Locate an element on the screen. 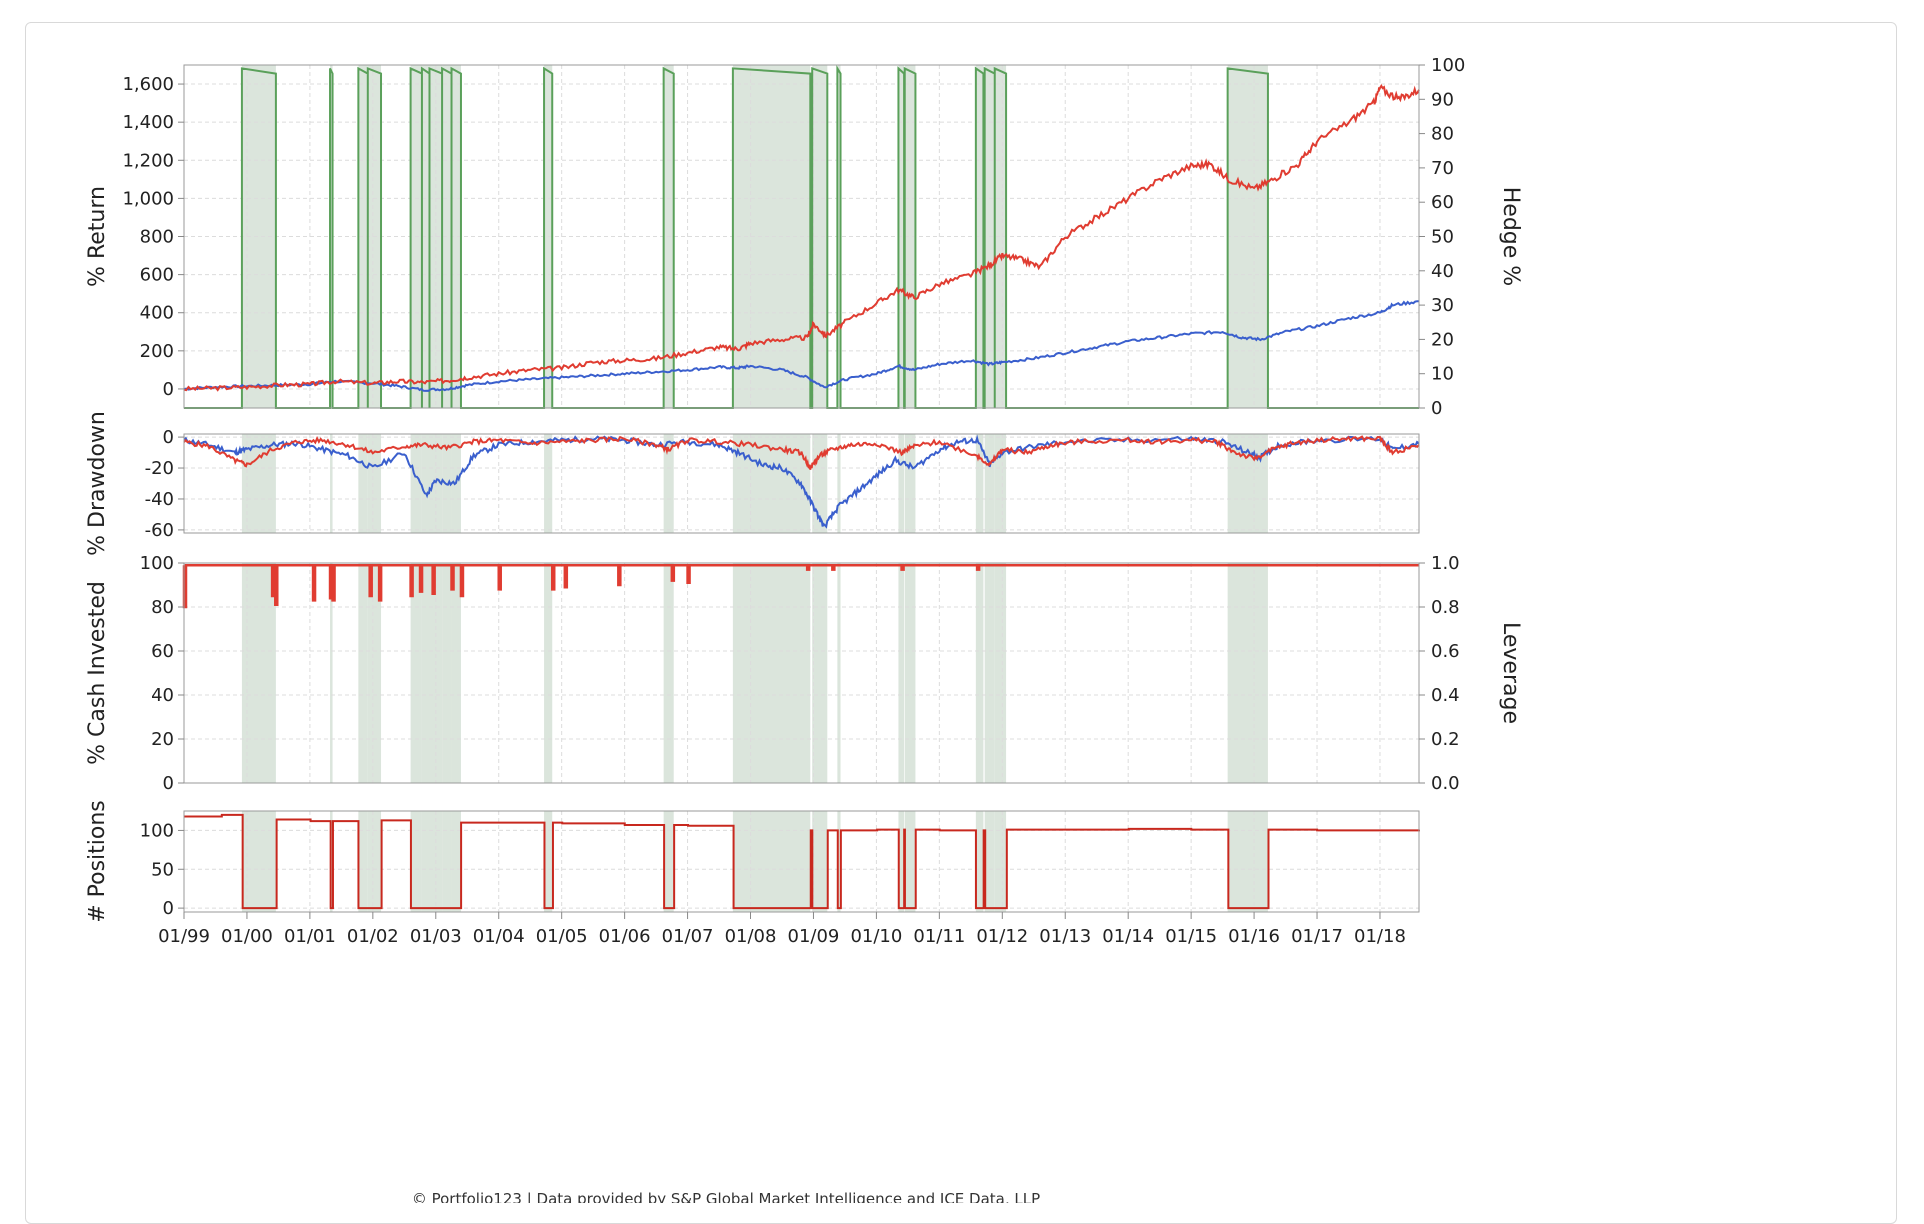 The width and height of the screenshot is (1924, 1224). x-tick-label: 01/08 is located at coordinates (751, 936).